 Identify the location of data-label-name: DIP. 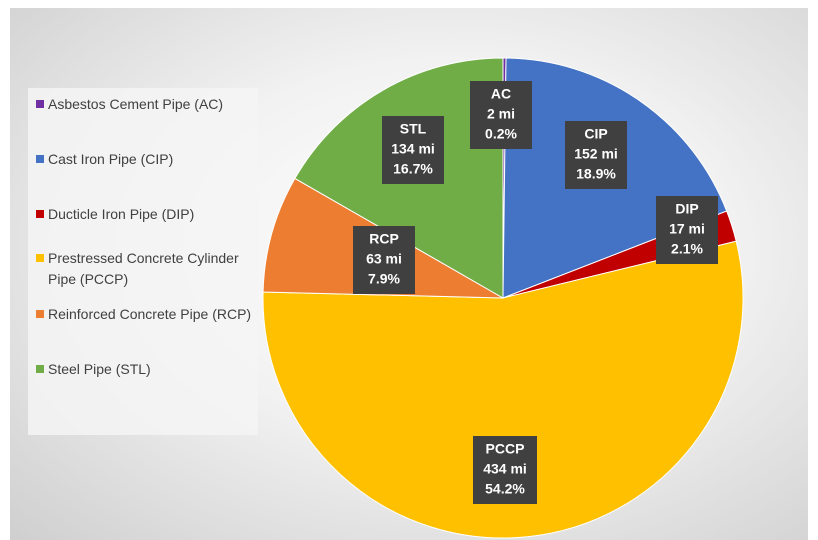
(686, 209).